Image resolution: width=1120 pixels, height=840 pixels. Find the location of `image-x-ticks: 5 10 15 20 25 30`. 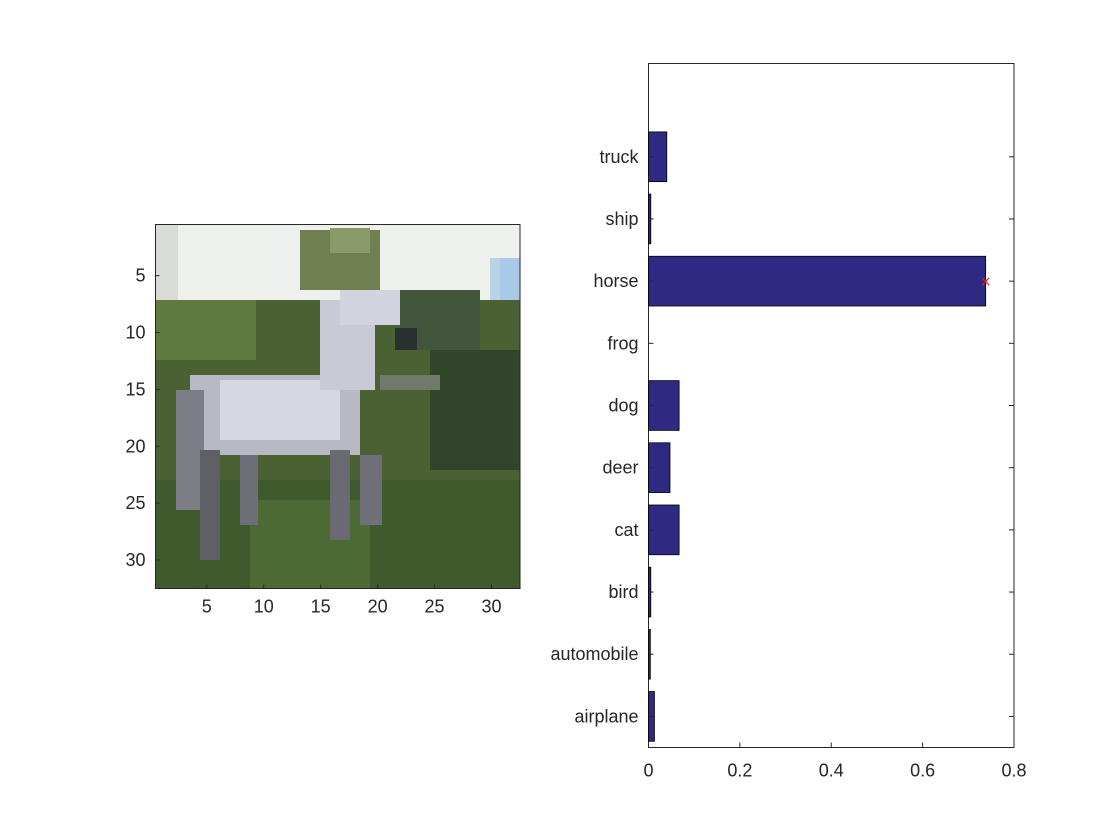

image-x-ticks: 5 10 15 20 25 30 is located at coordinates (352, 600).